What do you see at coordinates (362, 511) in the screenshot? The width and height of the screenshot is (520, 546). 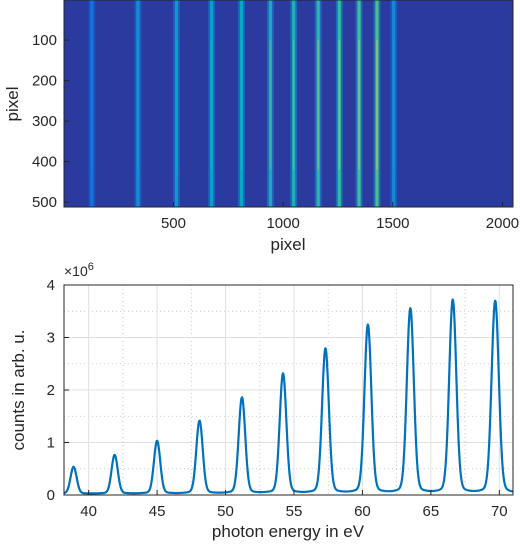 I see `x-tick-label: 60` at bounding box center [362, 511].